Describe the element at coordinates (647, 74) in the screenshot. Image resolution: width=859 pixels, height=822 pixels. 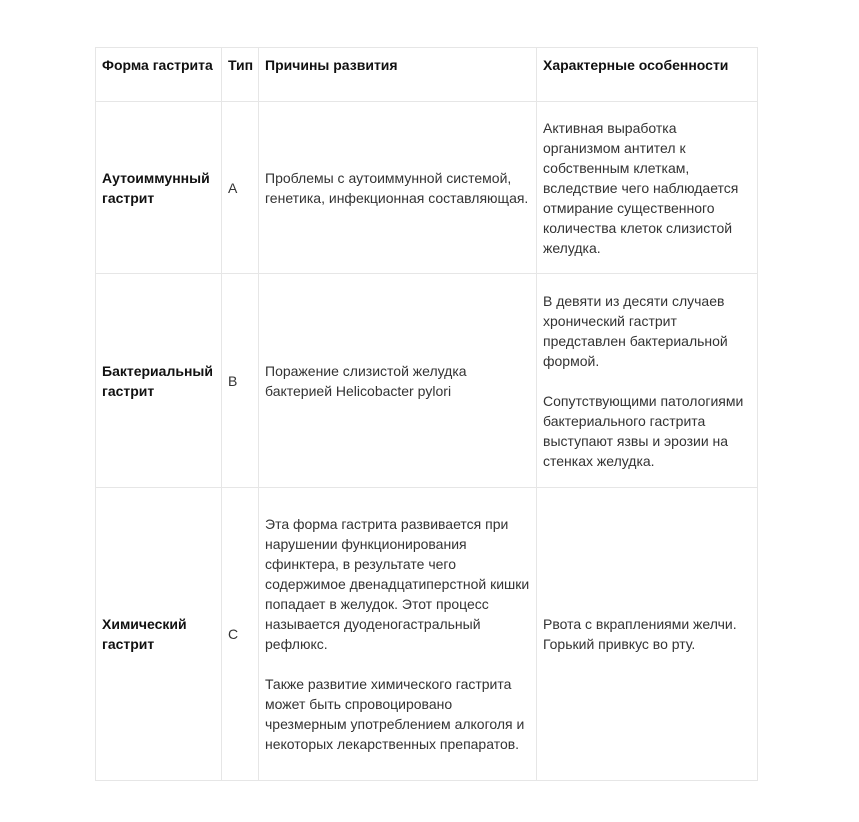
I see `header-features: Характерные особенности` at that location.